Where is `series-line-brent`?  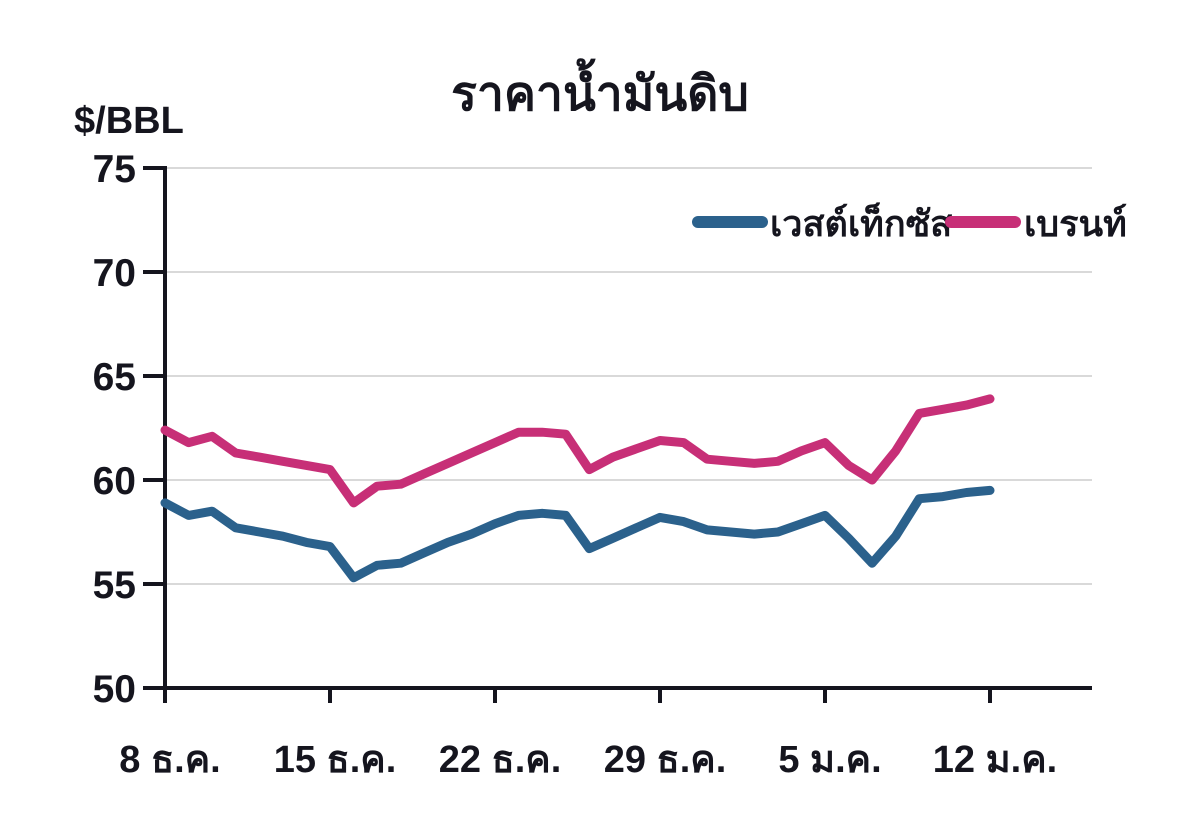 series-line-brent is located at coordinates (577, 451).